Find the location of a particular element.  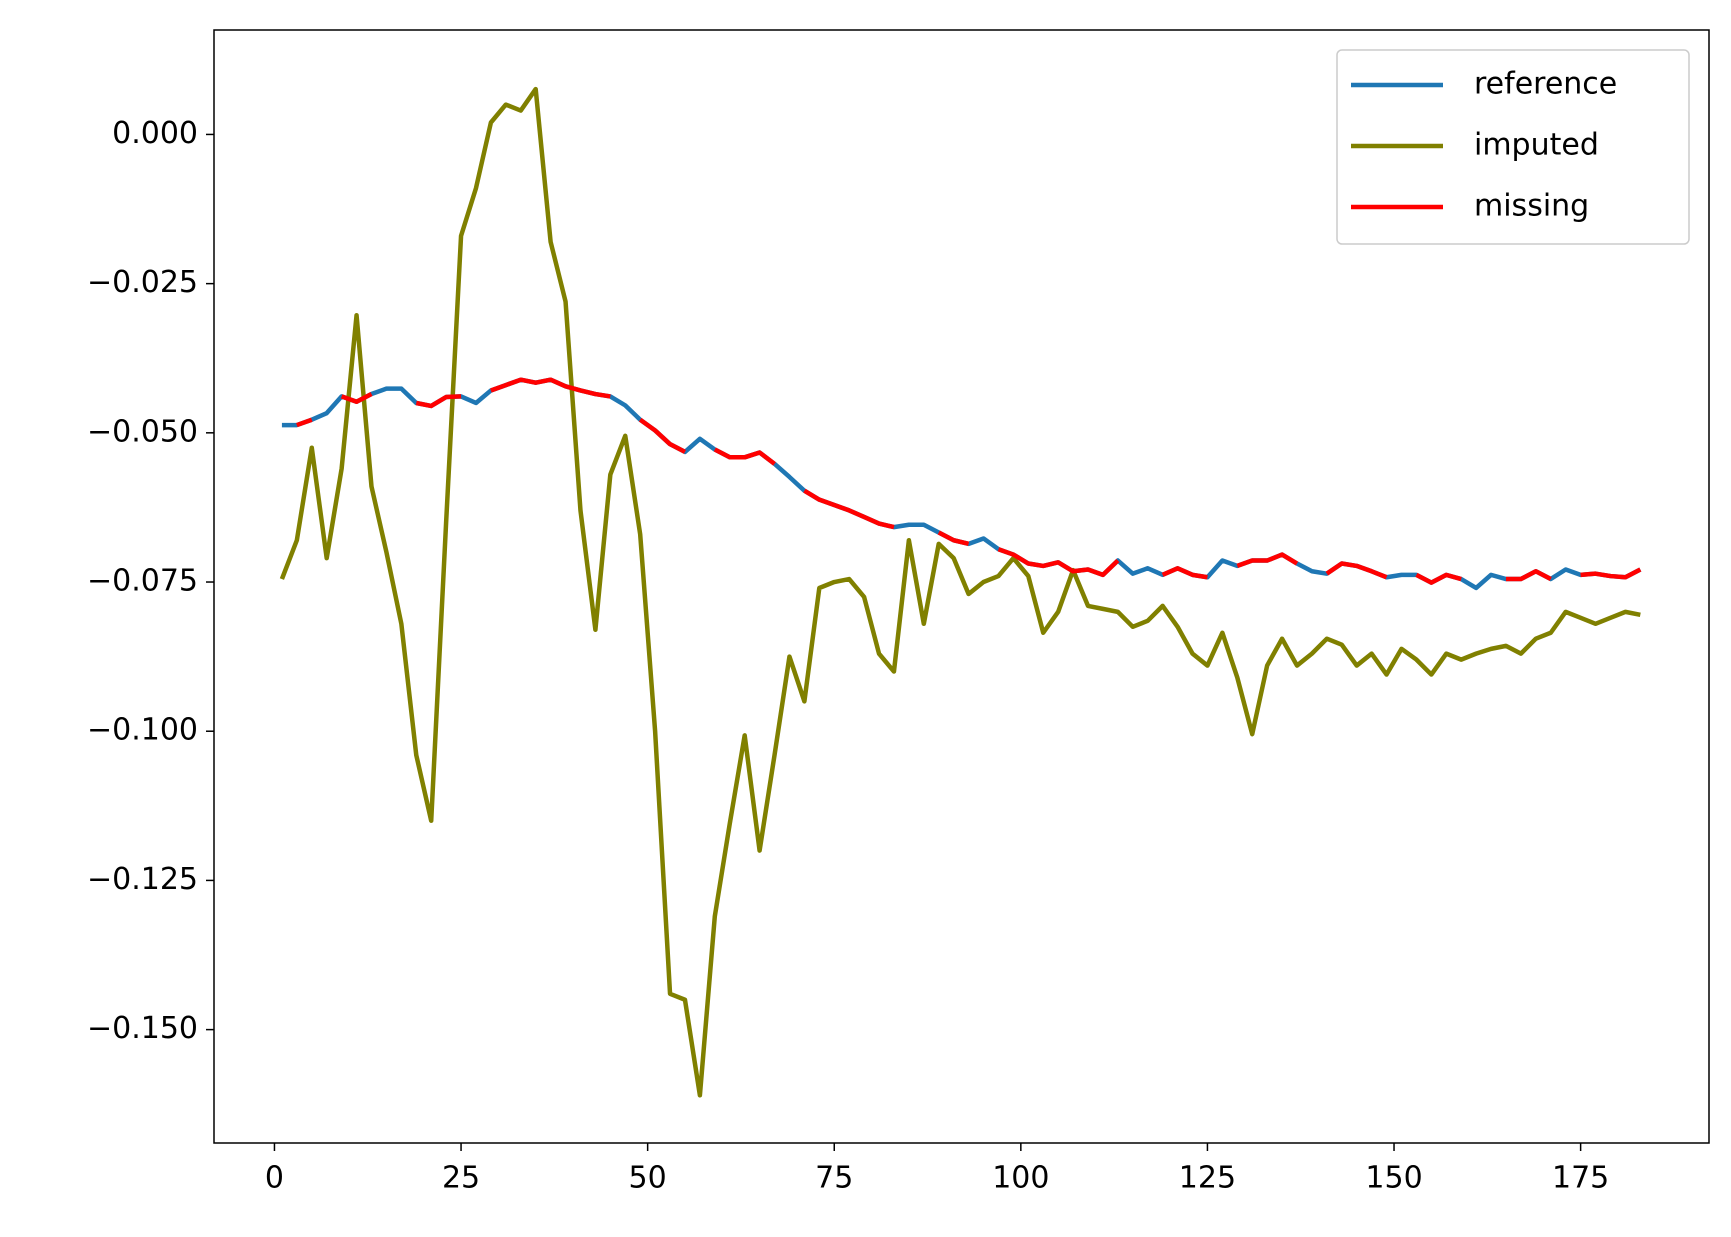

x-tick-label: 100 is located at coordinates (1020, 1178).